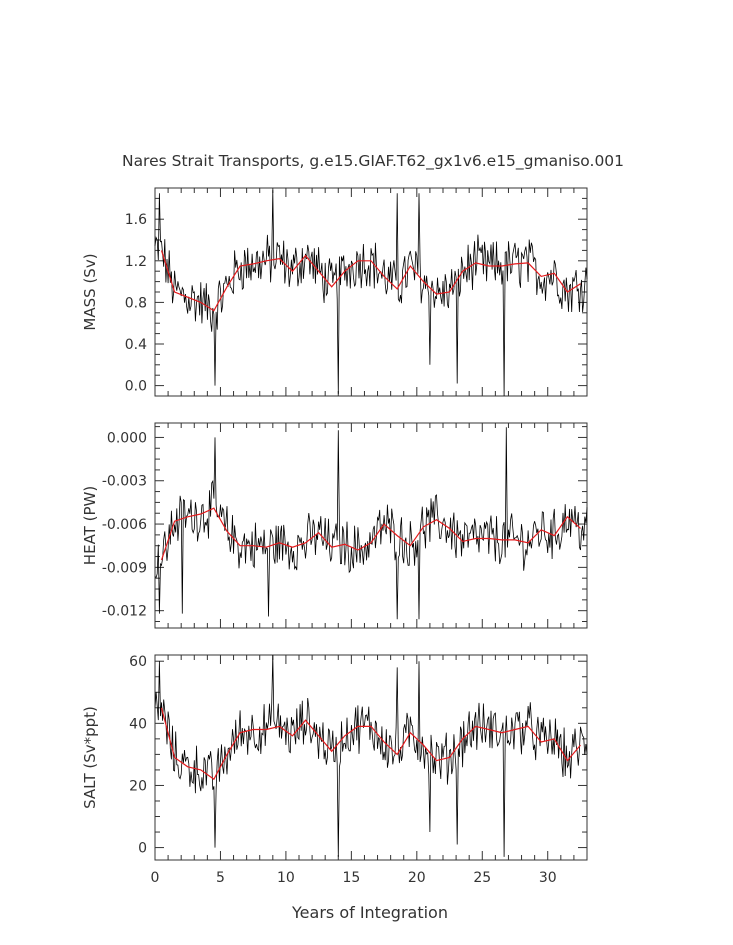 The height and width of the screenshot is (945, 733). I want to click on series-annual-salt, so click(370, 744).